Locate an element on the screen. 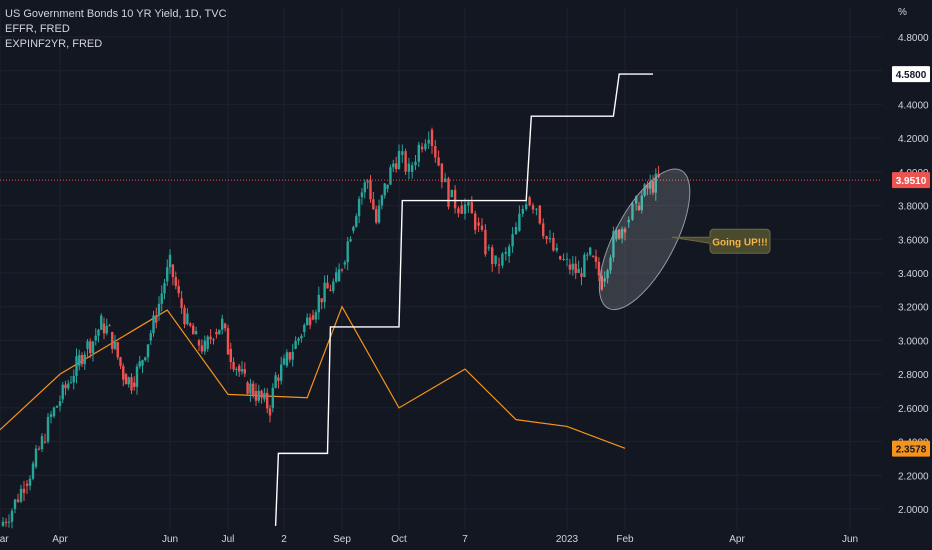  x-tick-label: 7 is located at coordinates (465, 539).